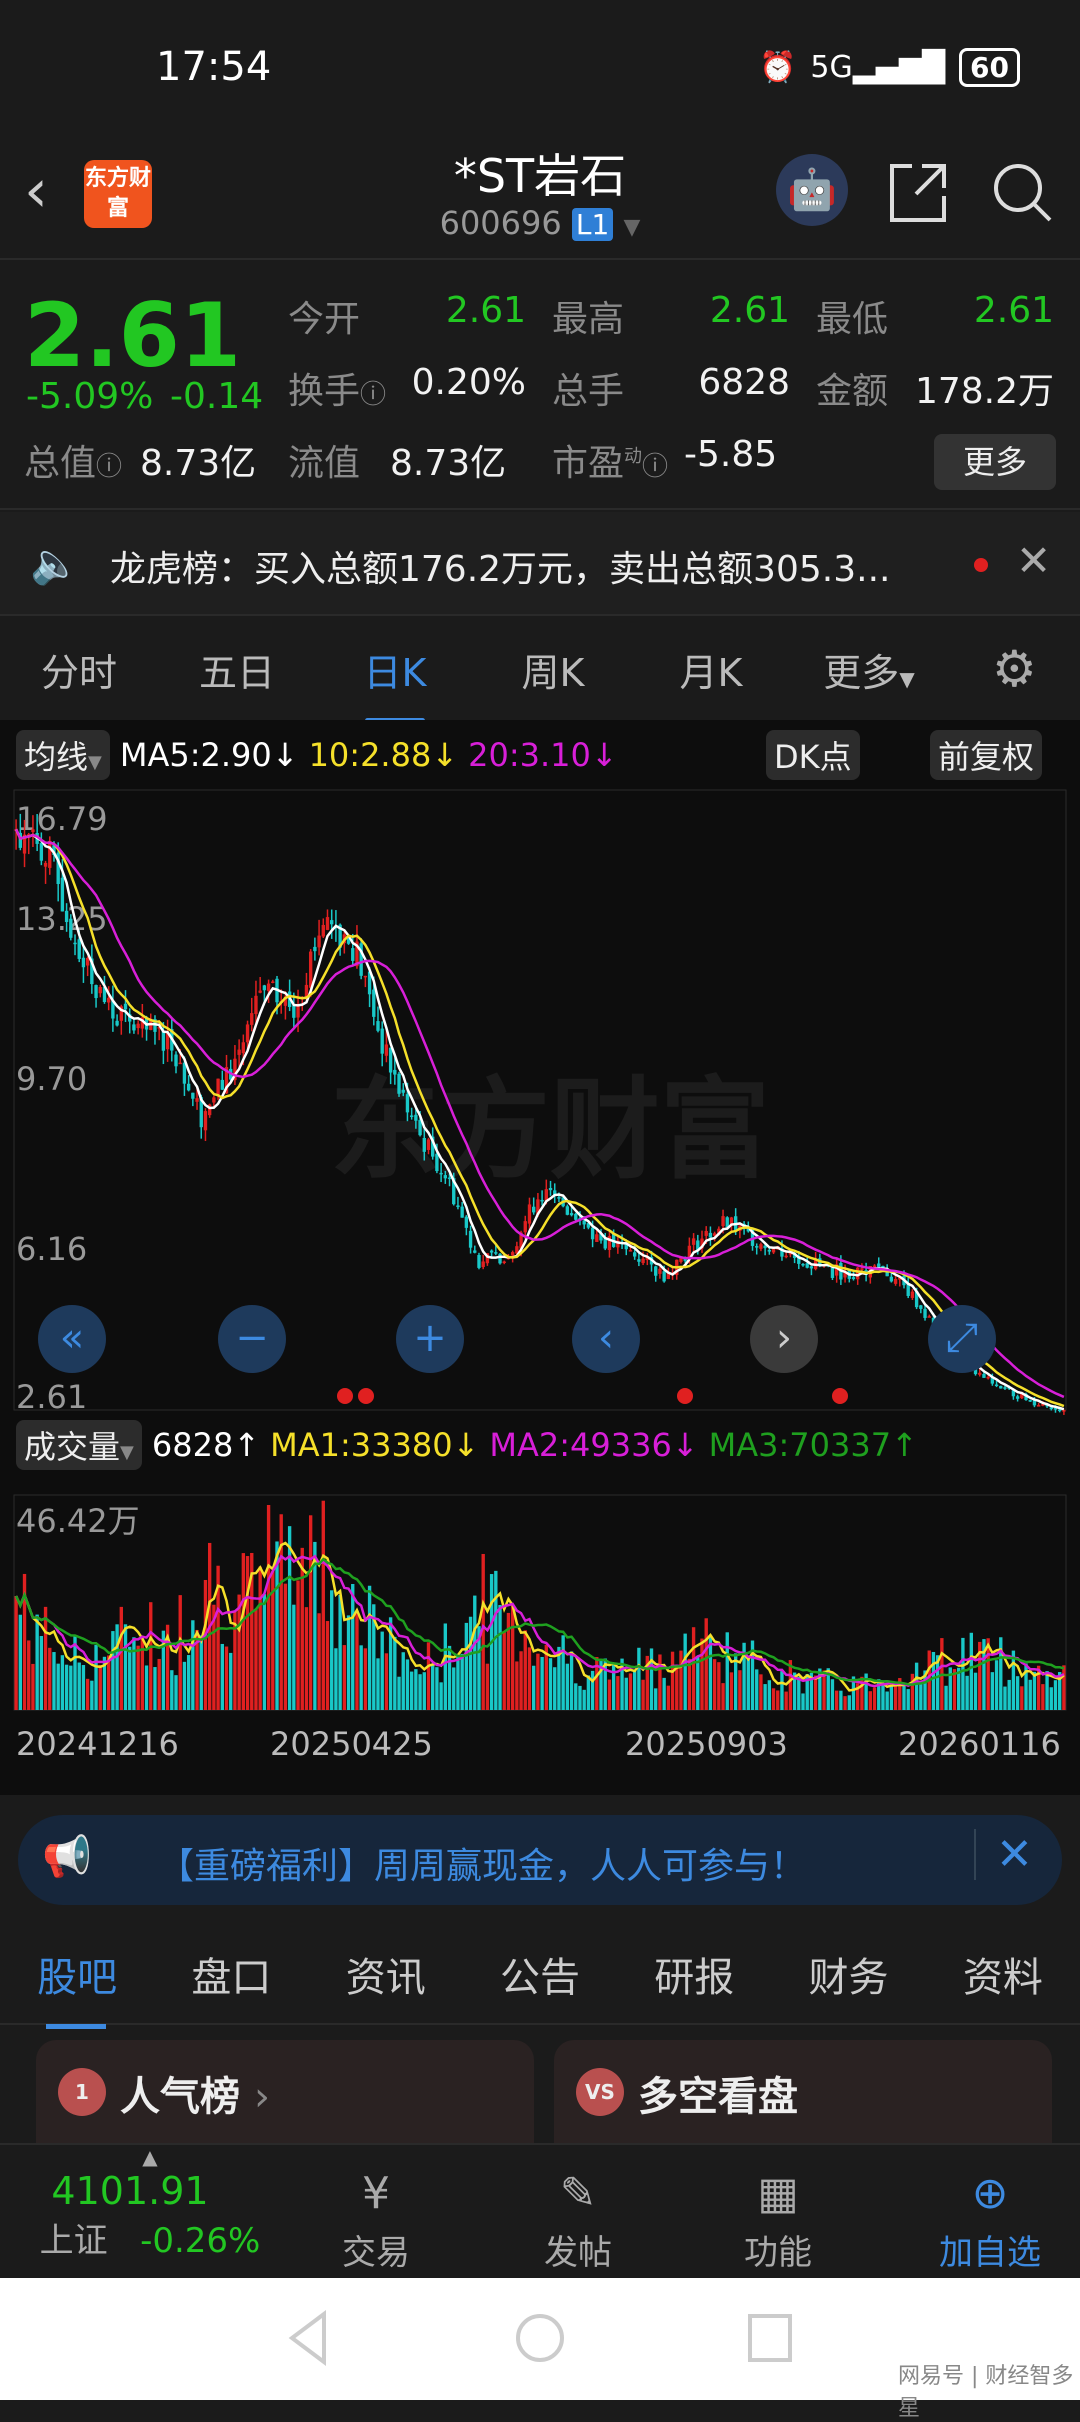 This screenshot has width=1080, height=2422. Describe the element at coordinates (231, 1978) in the screenshot. I see `content-tab-1: 盘口` at that location.